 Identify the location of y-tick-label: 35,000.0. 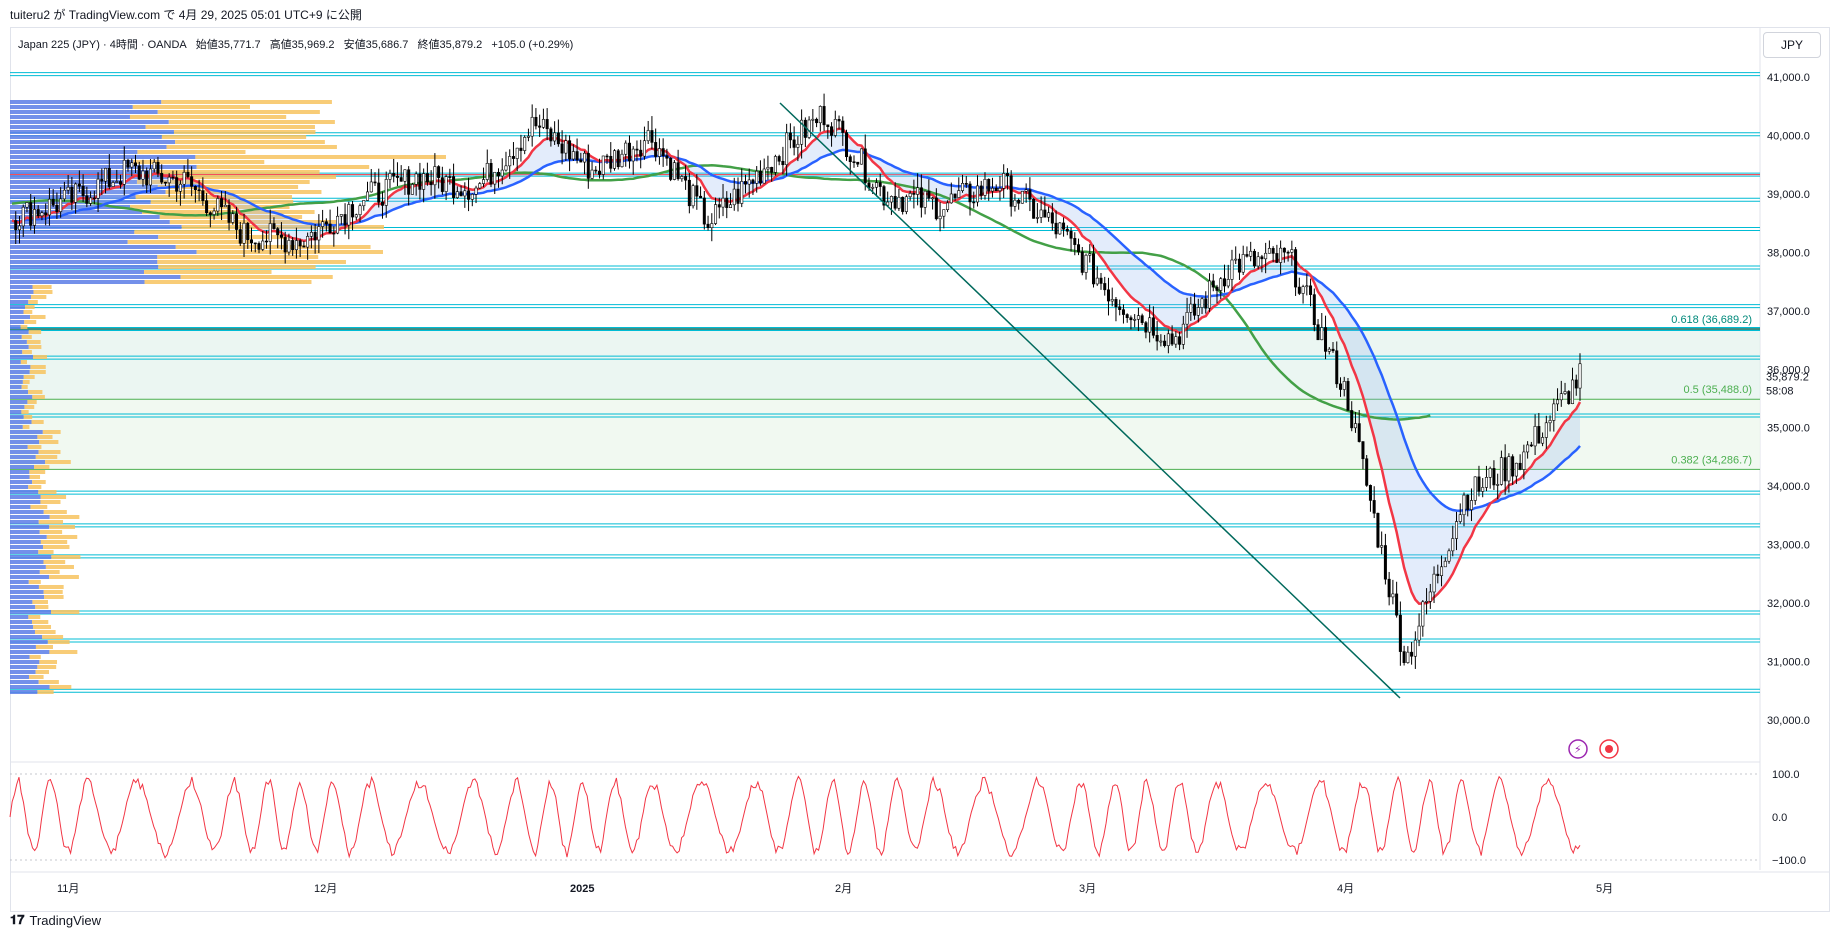
(1788, 429).